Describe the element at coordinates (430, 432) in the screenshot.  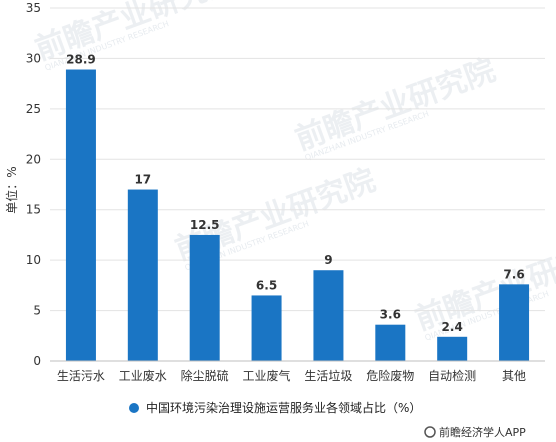
I see `source-logo-icon` at that location.